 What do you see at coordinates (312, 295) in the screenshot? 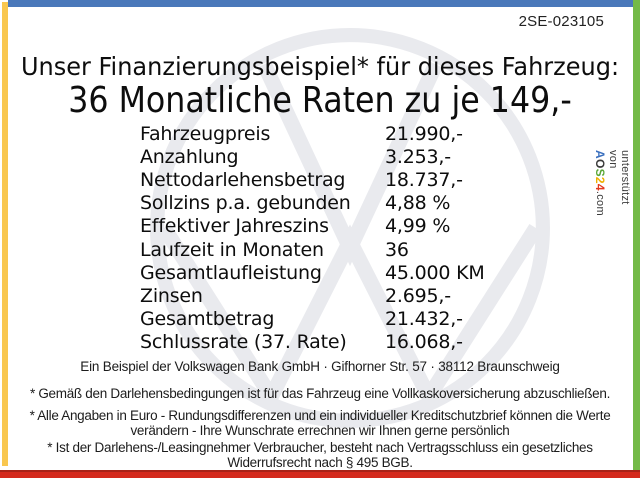
I see `table-row: Zinsen 2.695,-` at bounding box center [312, 295].